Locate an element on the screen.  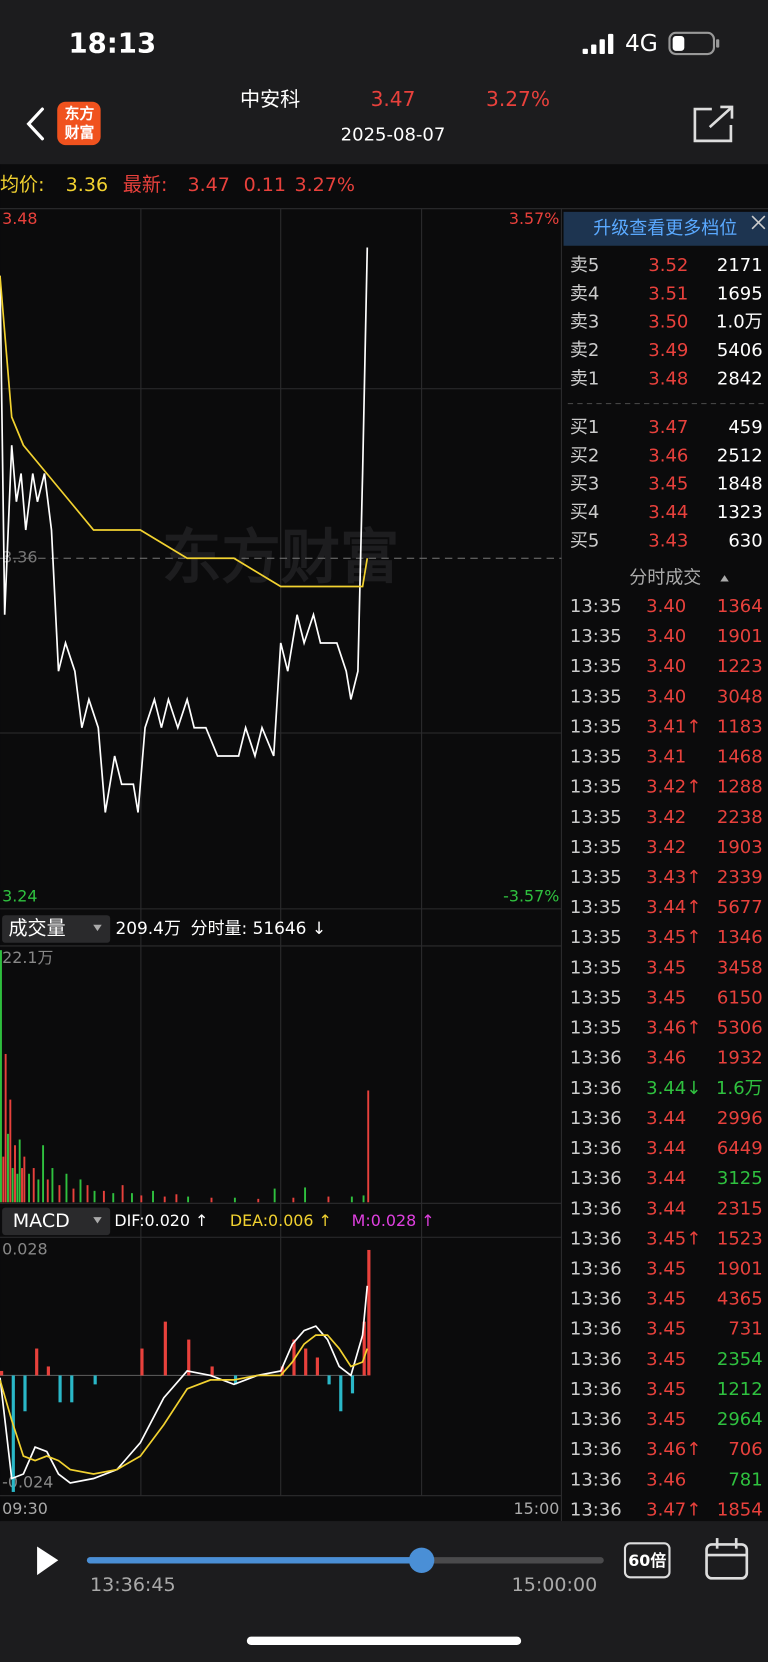
price-line is located at coordinates (184, 431).